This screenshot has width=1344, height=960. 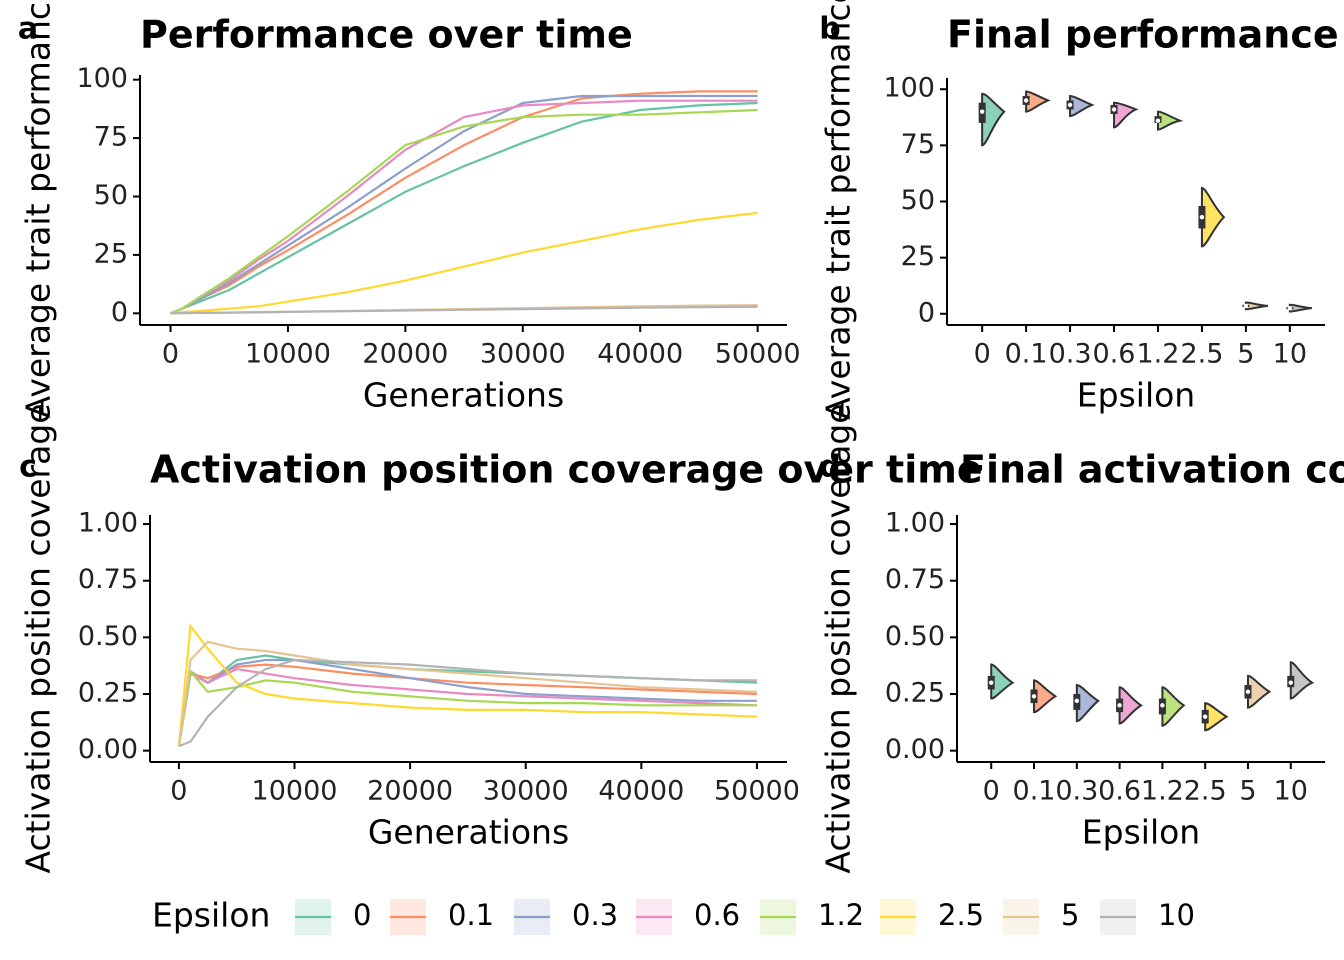 What do you see at coordinates (595, 915) in the screenshot?
I see `legend-label: 0.3` at bounding box center [595, 915].